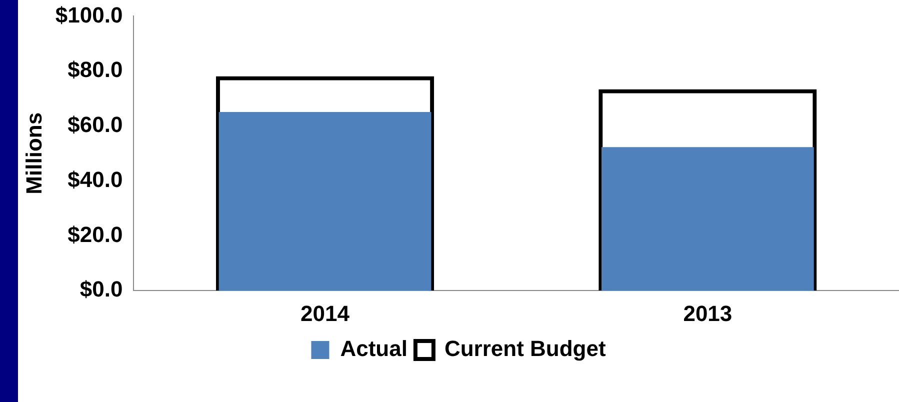 Image resolution: width=899 pixels, height=402 pixels. What do you see at coordinates (95, 69) in the screenshot?
I see `y-tick-label: $80.0` at bounding box center [95, 69].